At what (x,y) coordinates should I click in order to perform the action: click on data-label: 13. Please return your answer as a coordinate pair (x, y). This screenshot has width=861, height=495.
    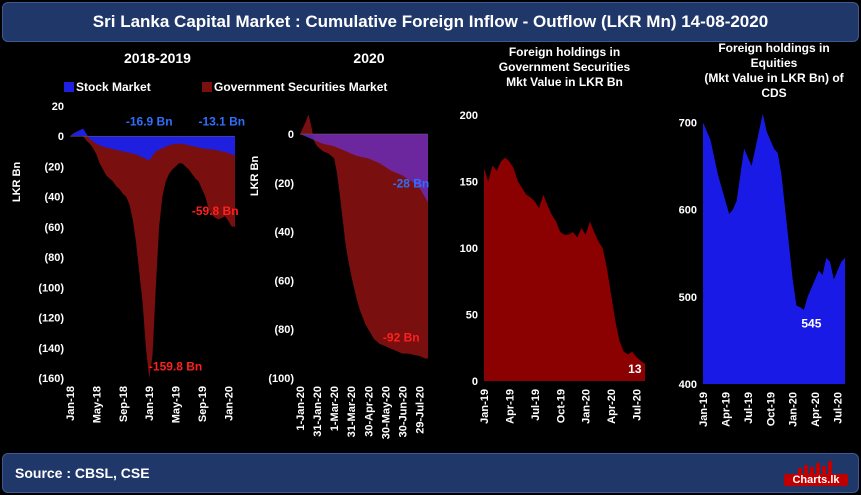
    Looking at the image, I should click on (635, 369).